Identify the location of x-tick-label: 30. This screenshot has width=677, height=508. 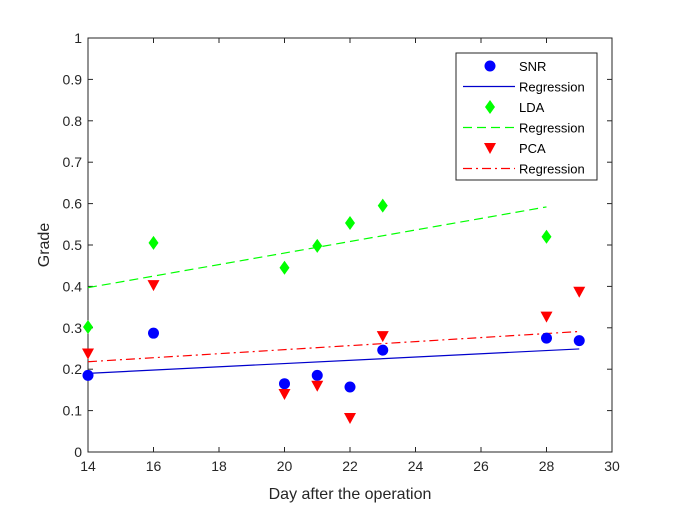
(612, 466).